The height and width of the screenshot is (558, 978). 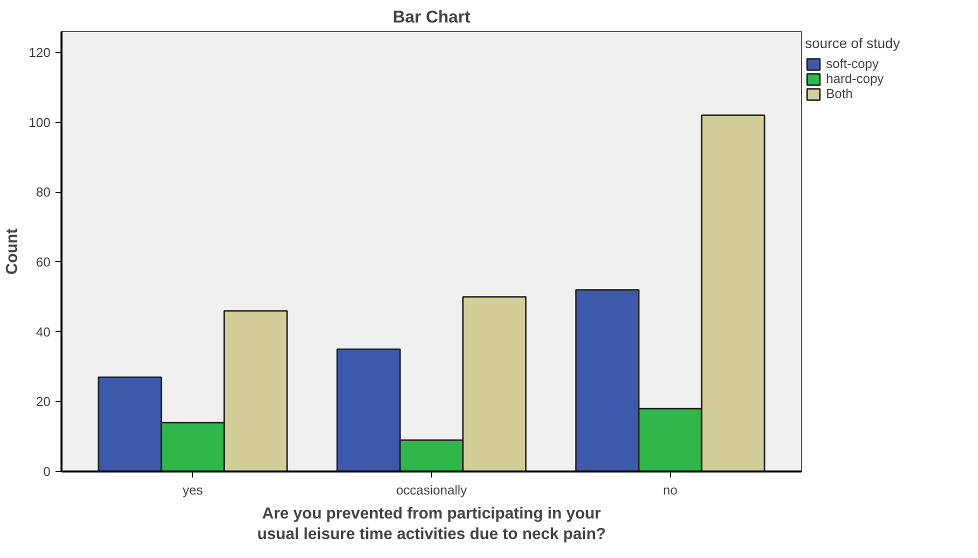 What do you see at coordinates (12, 251) in the screenshot?
I see `y-axis-title: Count` at bounding box center [12, 251].